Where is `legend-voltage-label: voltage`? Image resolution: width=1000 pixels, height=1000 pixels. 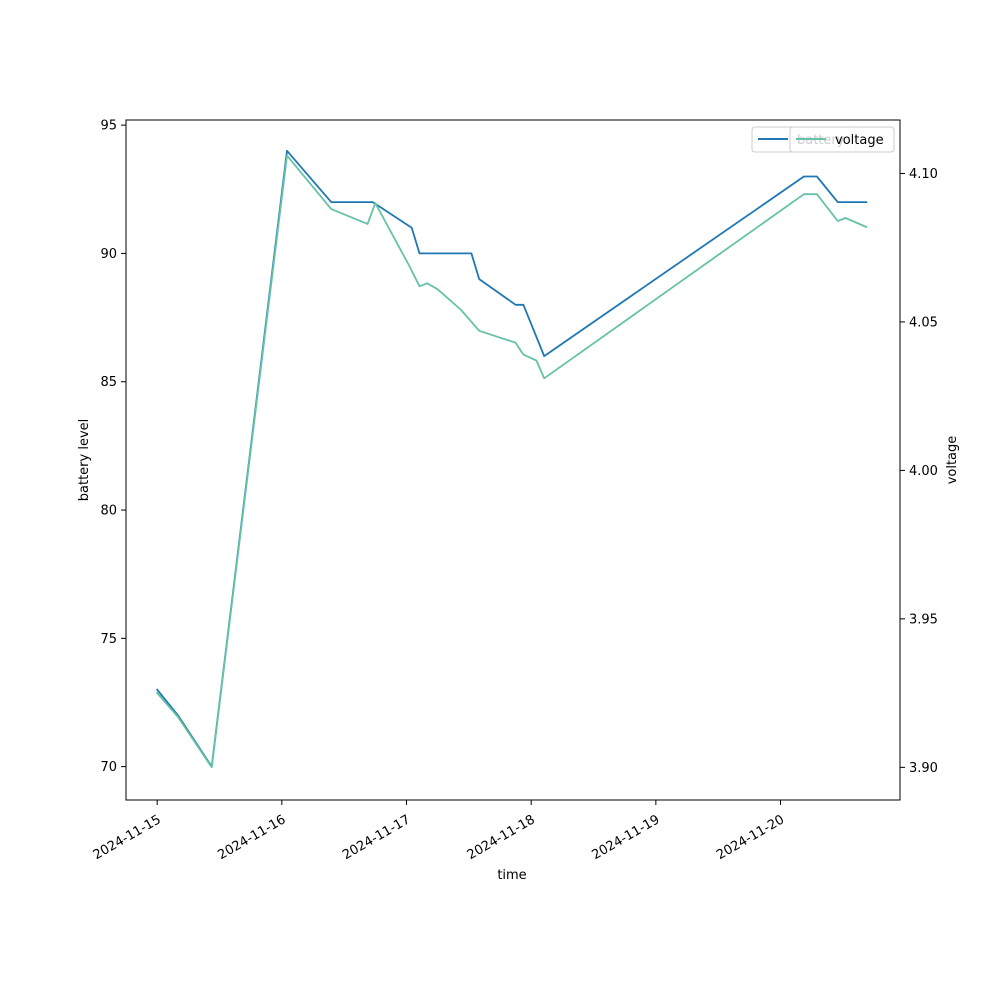
legend-voltage-label: voltage is located at coordinates (859, 140).